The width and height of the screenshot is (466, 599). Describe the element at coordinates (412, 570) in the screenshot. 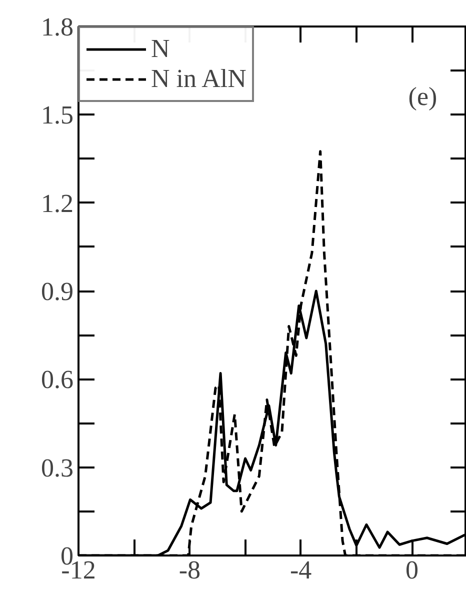

I see `x-tick-label: 0` at that location.